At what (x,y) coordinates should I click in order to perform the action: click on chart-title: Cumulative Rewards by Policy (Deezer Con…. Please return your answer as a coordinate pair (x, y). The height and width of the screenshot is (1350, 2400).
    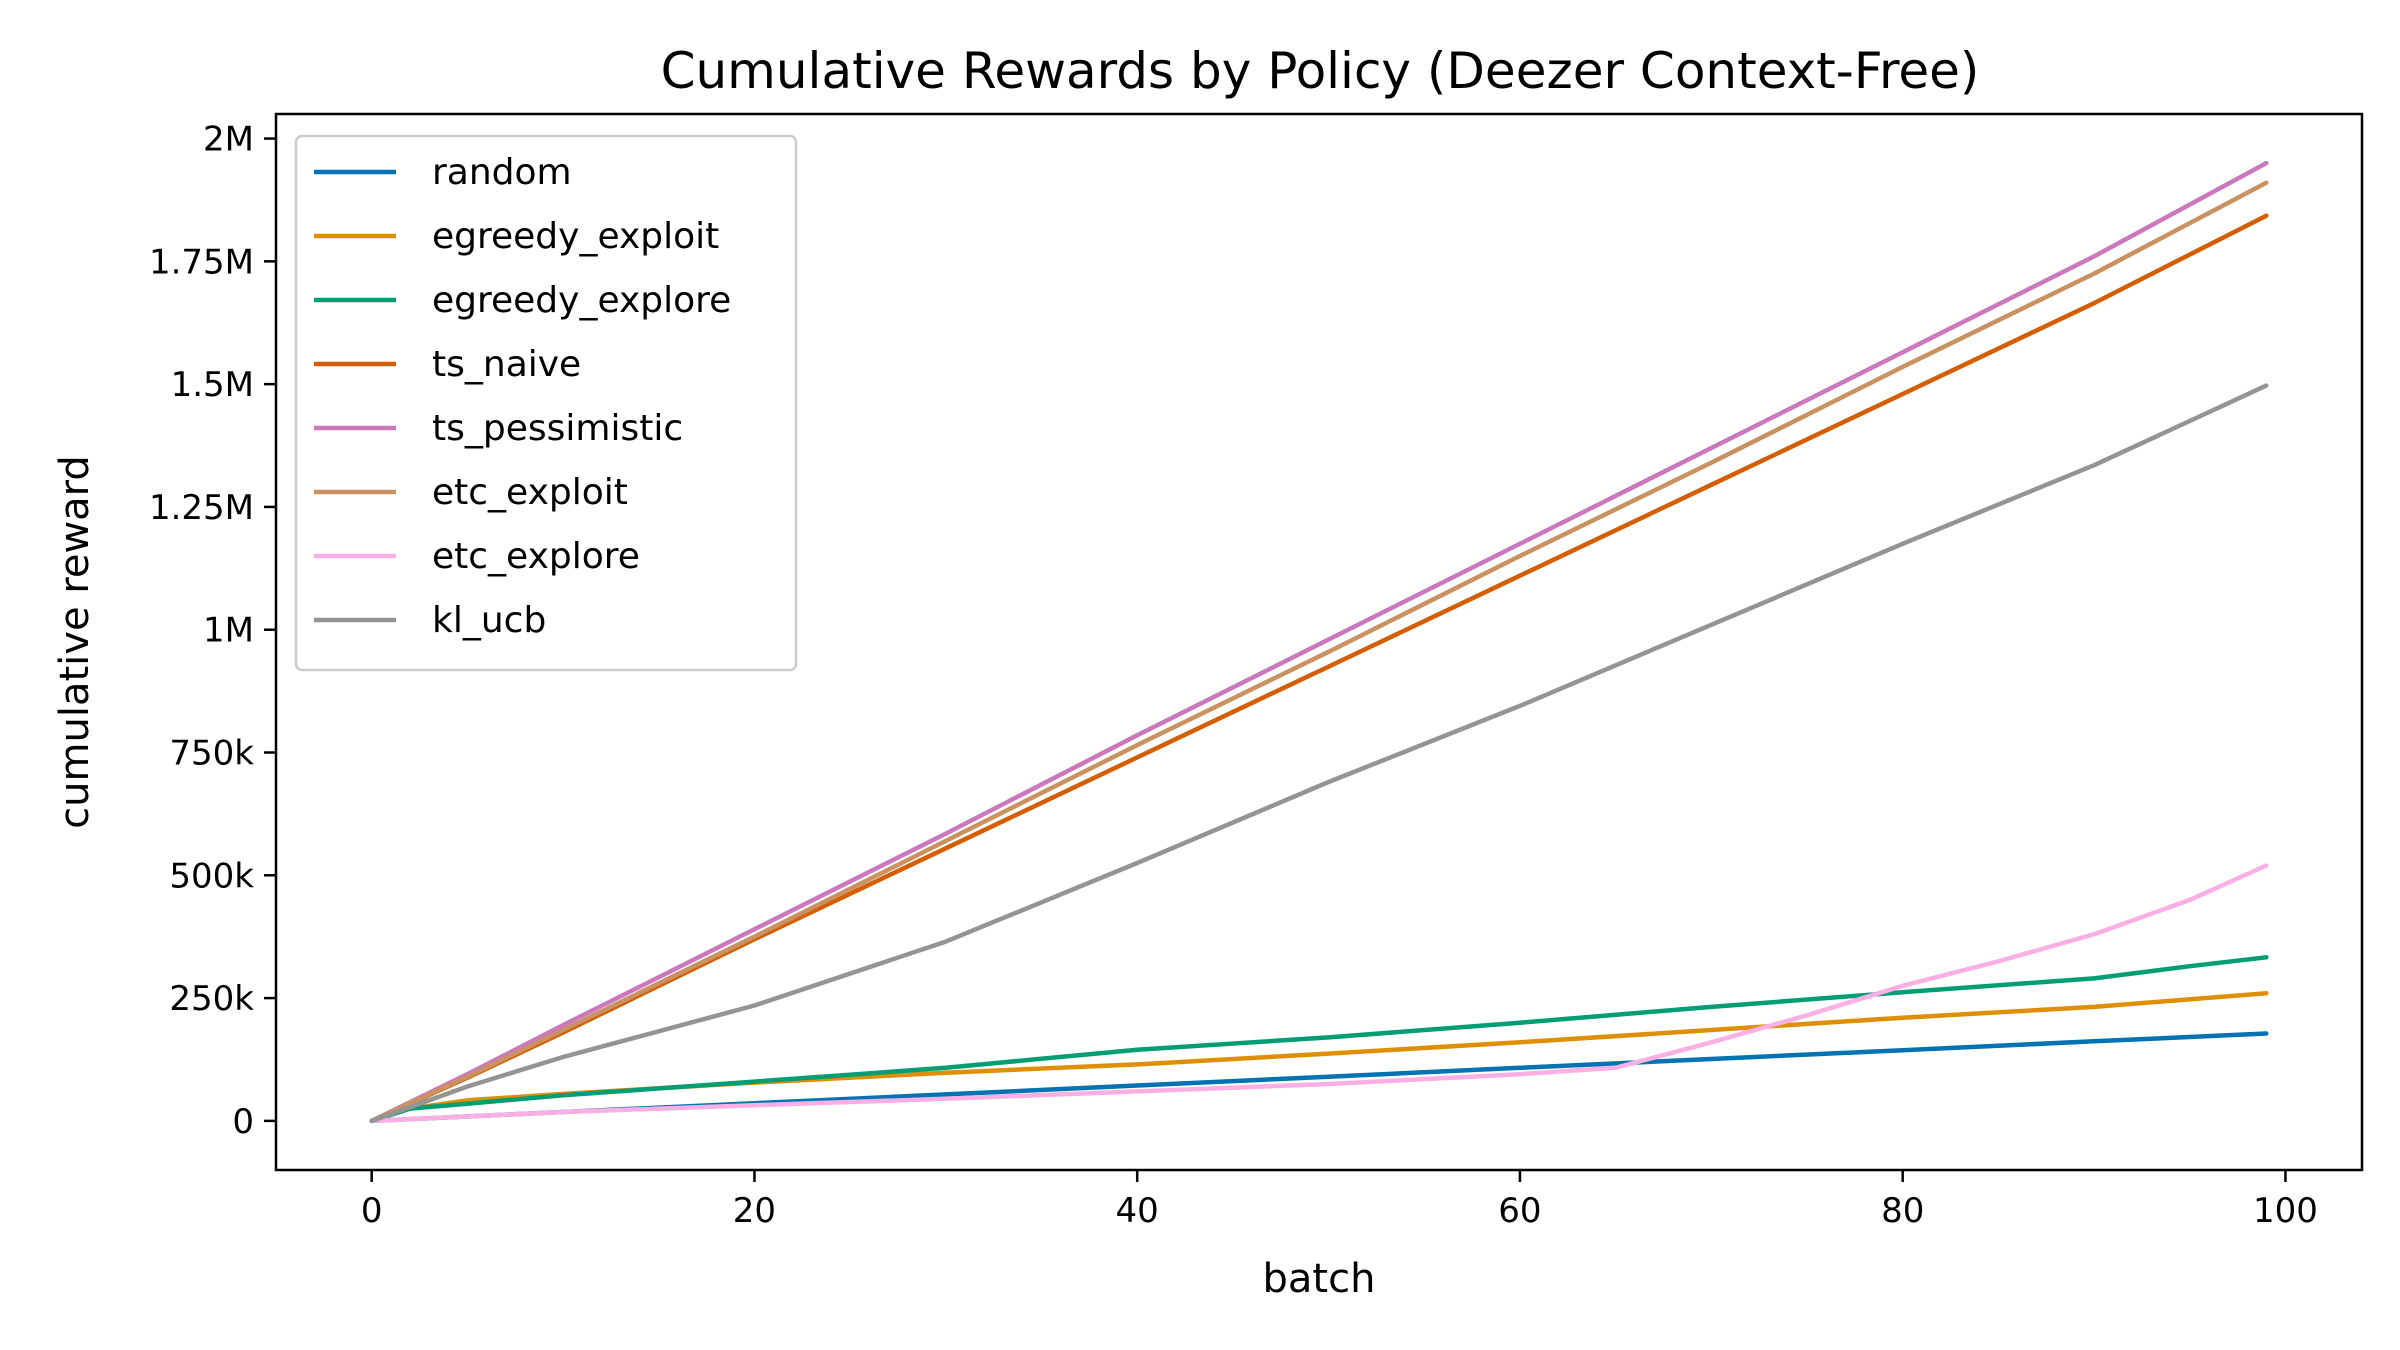
    Looking at the image, I should click on (1320, 71).